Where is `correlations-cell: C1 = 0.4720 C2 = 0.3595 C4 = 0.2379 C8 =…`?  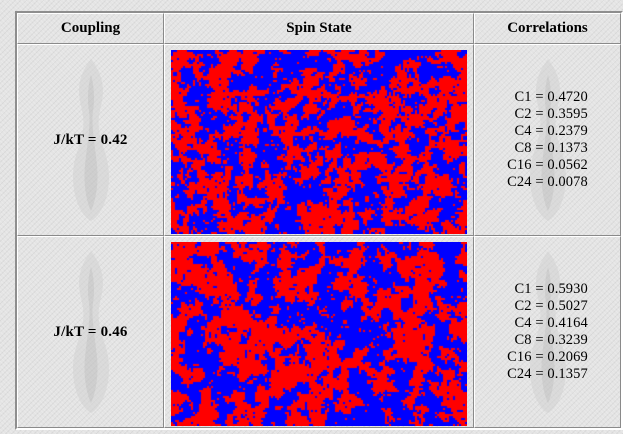 correlations-cell: C1 = 0.4720 C2 = 0.3595 C4 = 0.2379 C8 =… is located at coordinates (547, 140).